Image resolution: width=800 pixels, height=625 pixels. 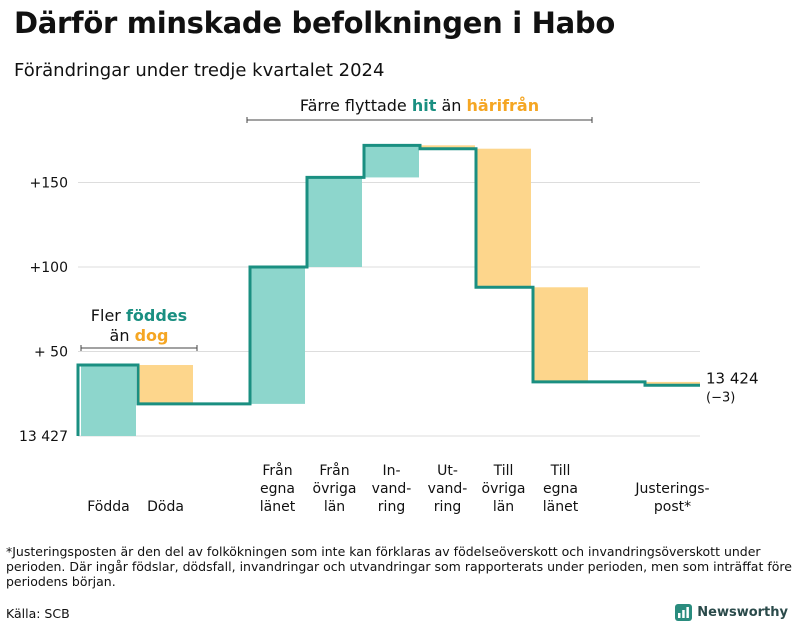 I want to click on category-label: Från övriga län, so click(x=335, y=488).